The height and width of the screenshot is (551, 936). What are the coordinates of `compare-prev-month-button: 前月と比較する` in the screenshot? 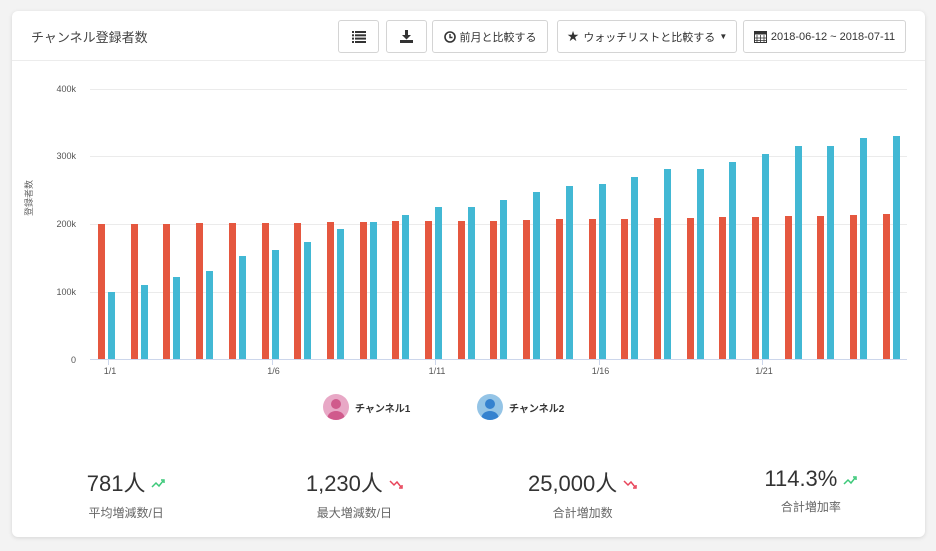 It's located at (490, 36).